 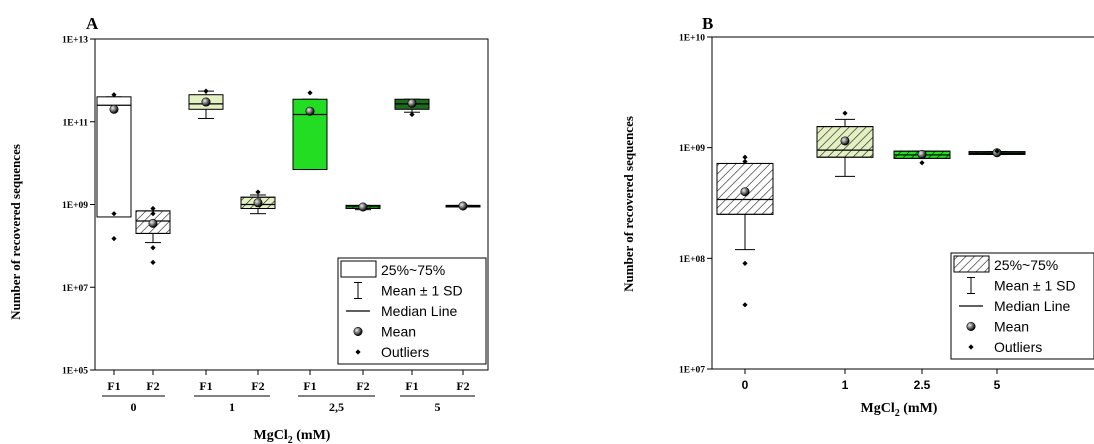 I want to click on x-group-label: 0, so click(x=134, y=407).